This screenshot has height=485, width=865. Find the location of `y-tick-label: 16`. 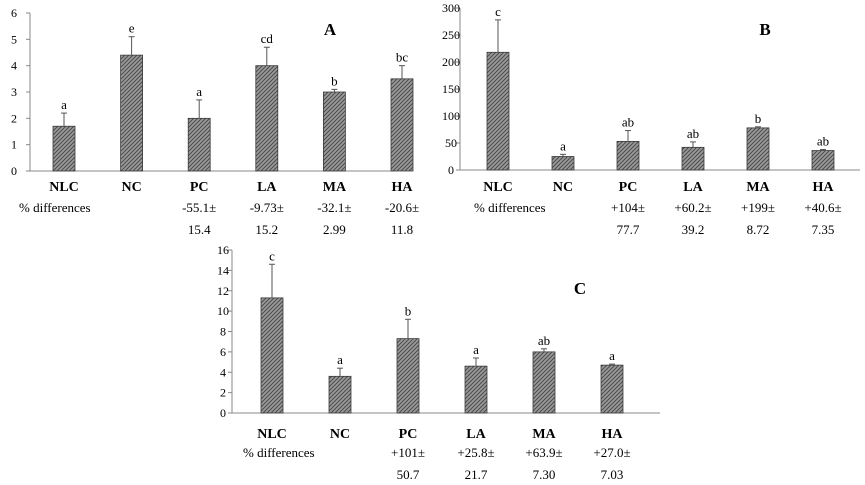

y-tick-label: 16 is located at coordinates (223, 250).